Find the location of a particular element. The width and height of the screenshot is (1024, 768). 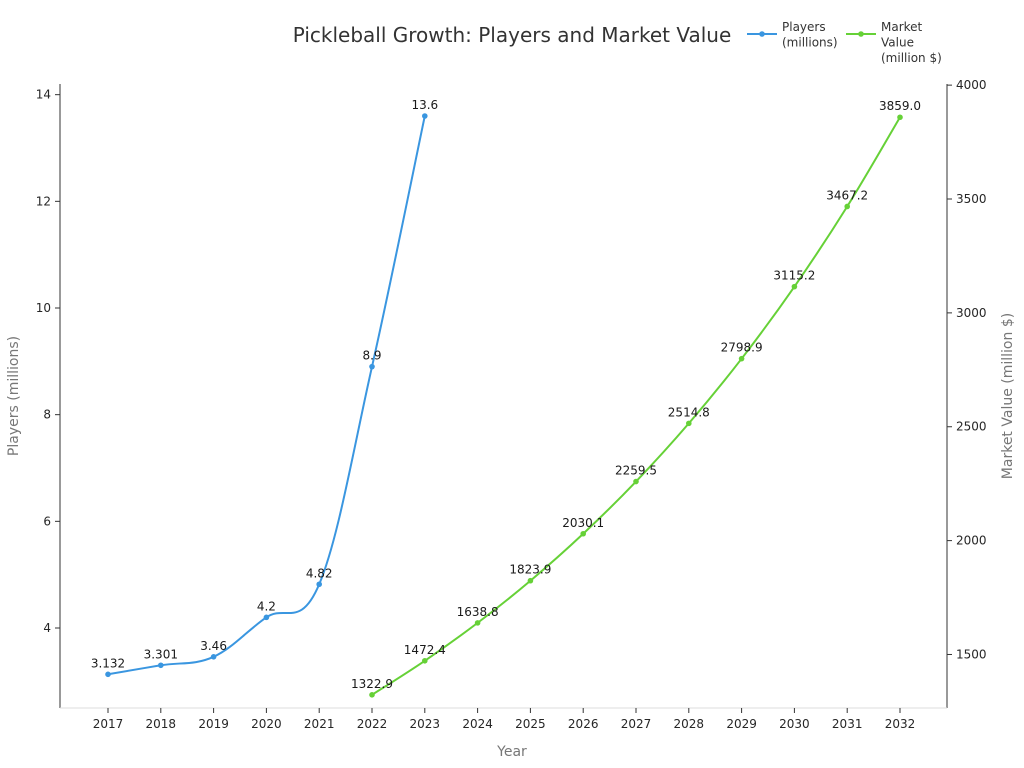

x-tick-label: 2018 is located at coordinates (161, 724).